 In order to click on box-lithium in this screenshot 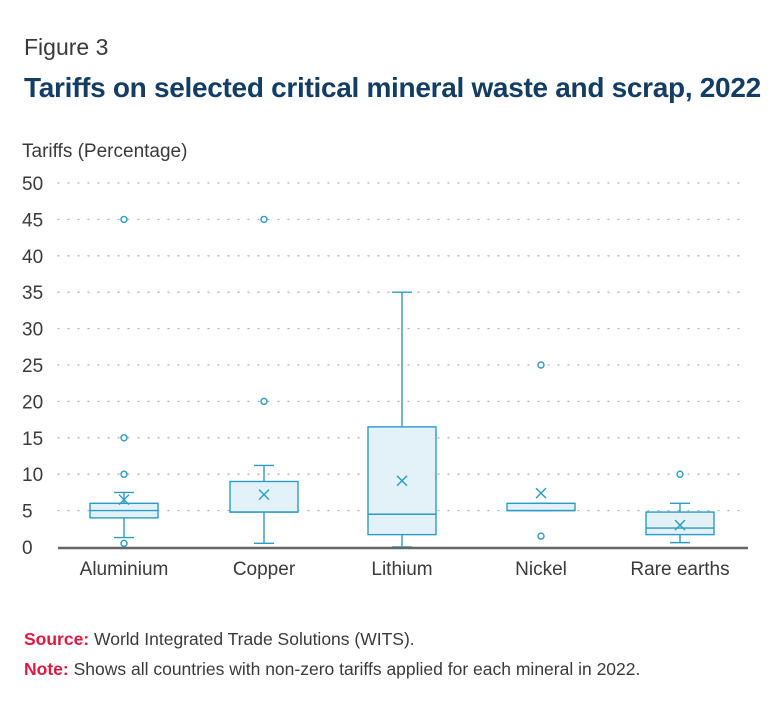, I will do `click(402, 419)`.